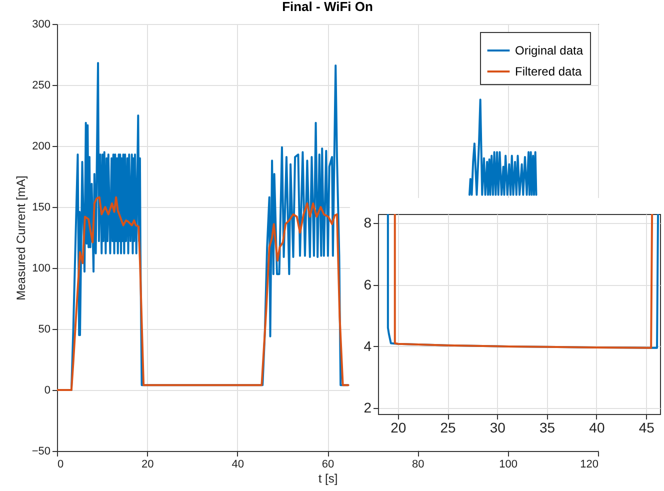  What do you see at coordinates (549, 51) in the screenshot?
I see `legend-label: Original data` at bounding box center [549, 51].